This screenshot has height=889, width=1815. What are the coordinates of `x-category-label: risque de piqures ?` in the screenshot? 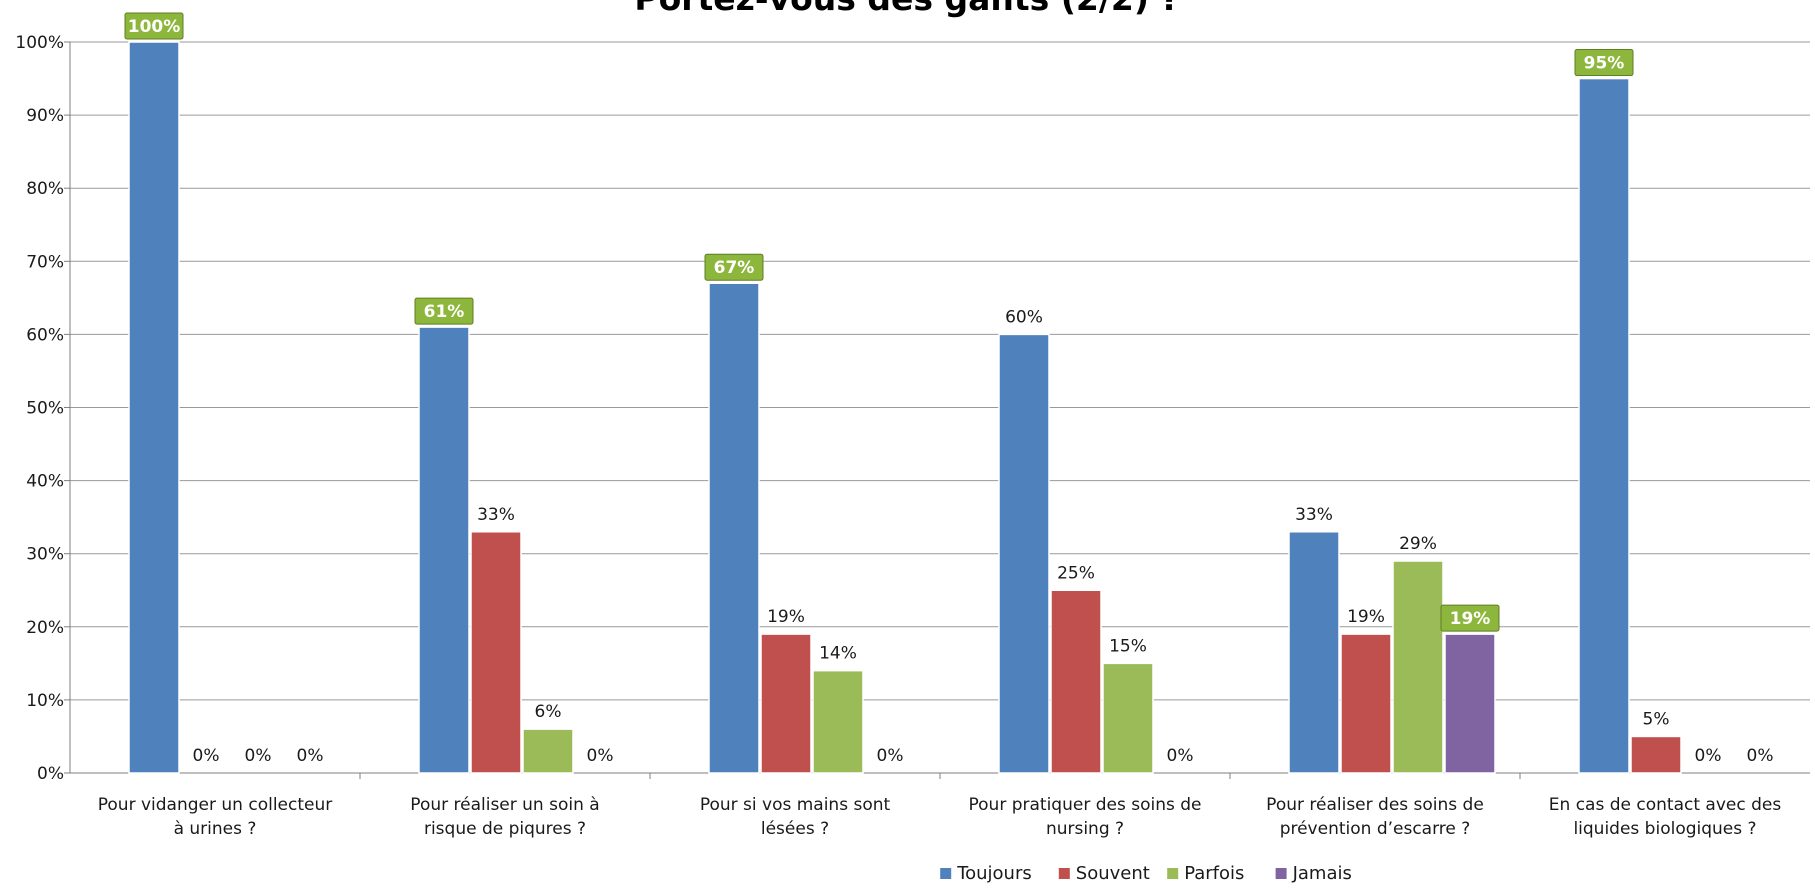 It's located at (505, 829).